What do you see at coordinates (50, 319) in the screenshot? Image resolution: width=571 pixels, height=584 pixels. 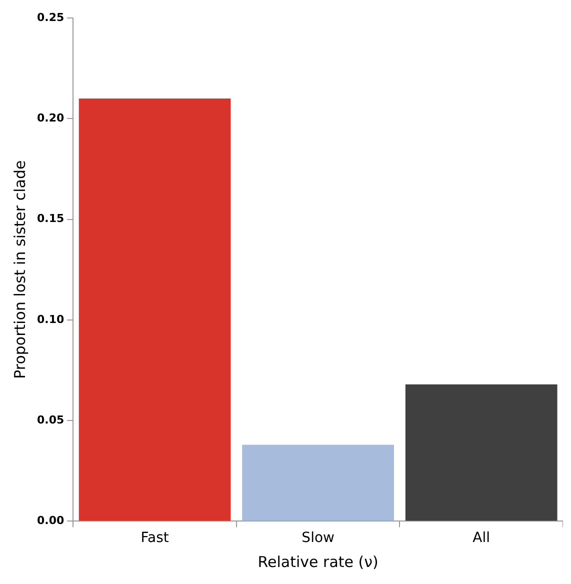 I see `y-tick-label: 0.10` at bounding box center [50, 319].